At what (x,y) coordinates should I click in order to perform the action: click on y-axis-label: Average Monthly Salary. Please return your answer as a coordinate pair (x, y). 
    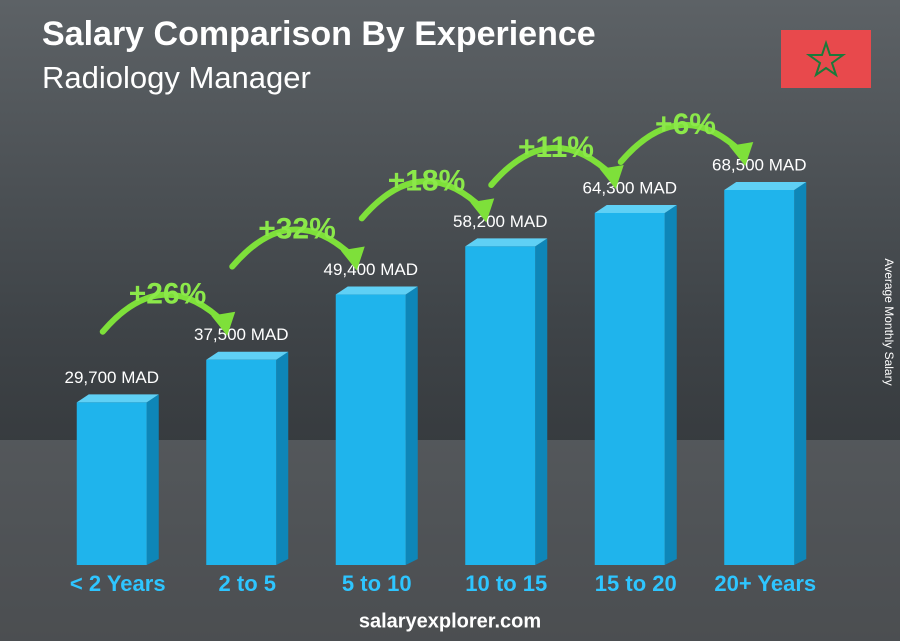
    Looking at the image, I should click on (889, 321).